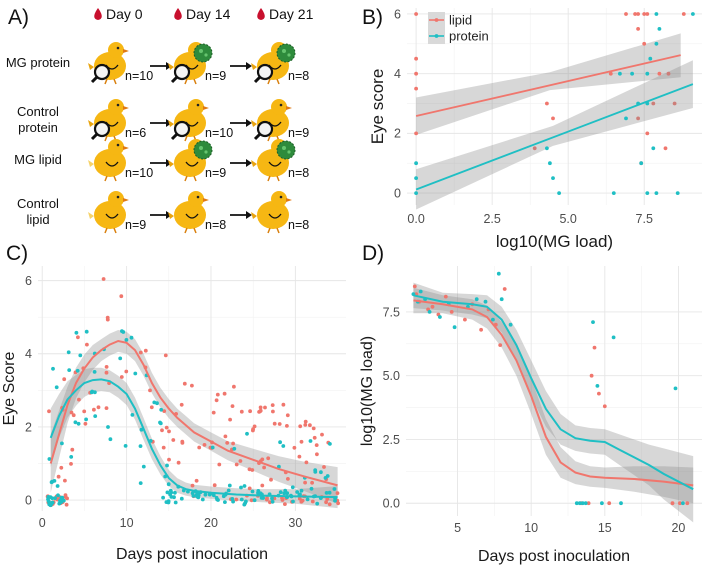 The height and width of the screenshot is (575, 709). What do you see at coordinates (28, 500) in the screenshot?
I see `y-tick-label: 0` at bounding box center [28, 500].